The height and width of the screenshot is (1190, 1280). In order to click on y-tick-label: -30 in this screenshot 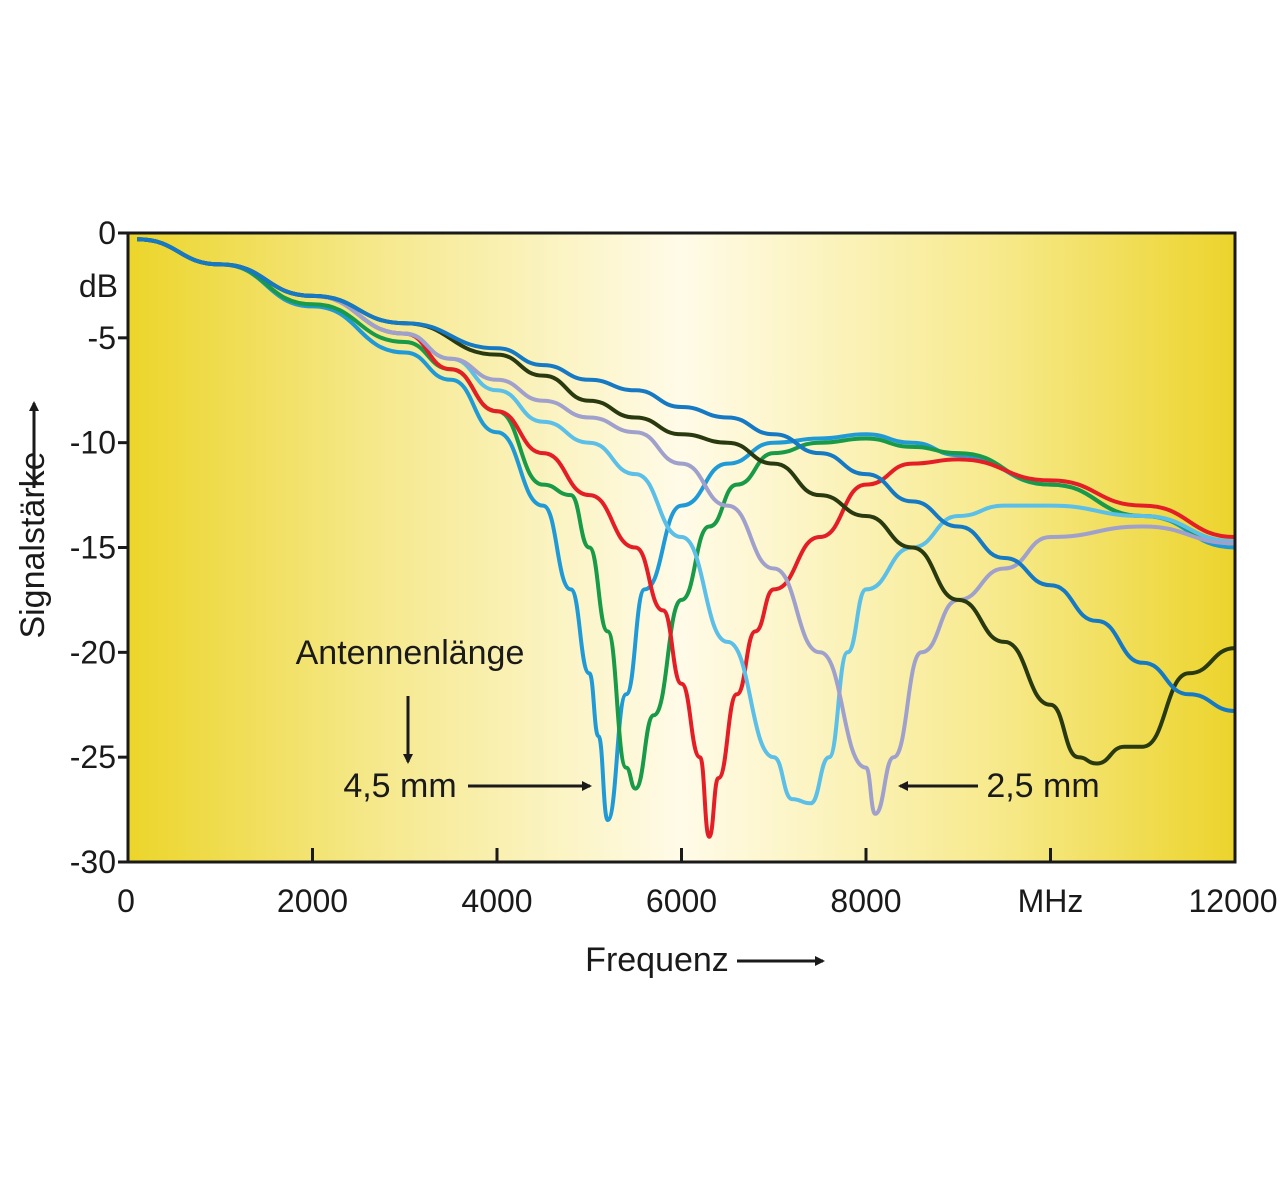, I will do `click(93, 862)`.